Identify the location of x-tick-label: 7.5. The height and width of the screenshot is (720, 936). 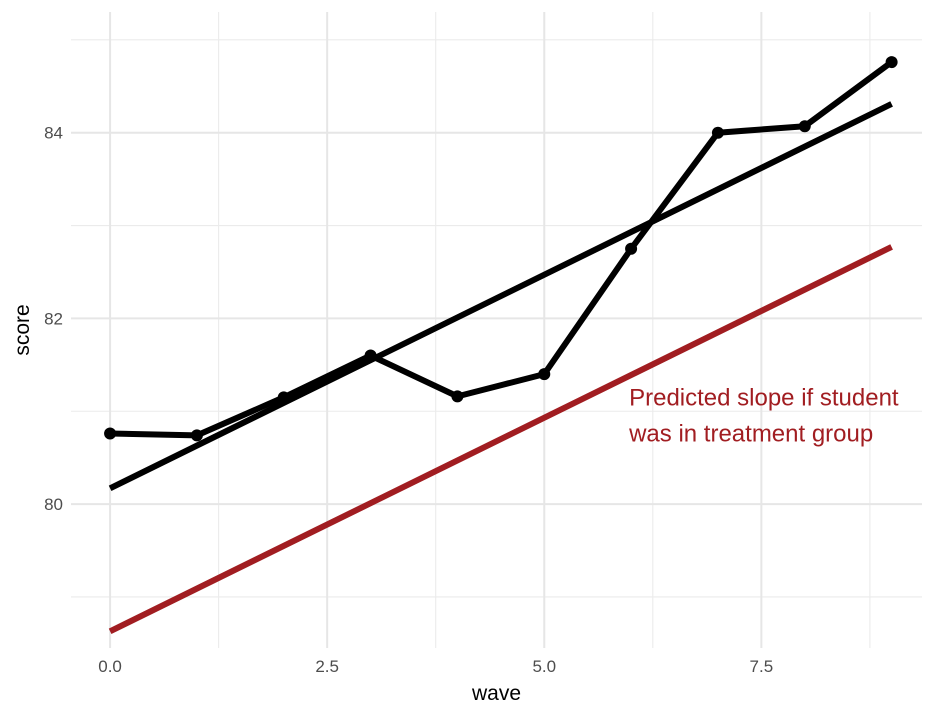
(762, 666).